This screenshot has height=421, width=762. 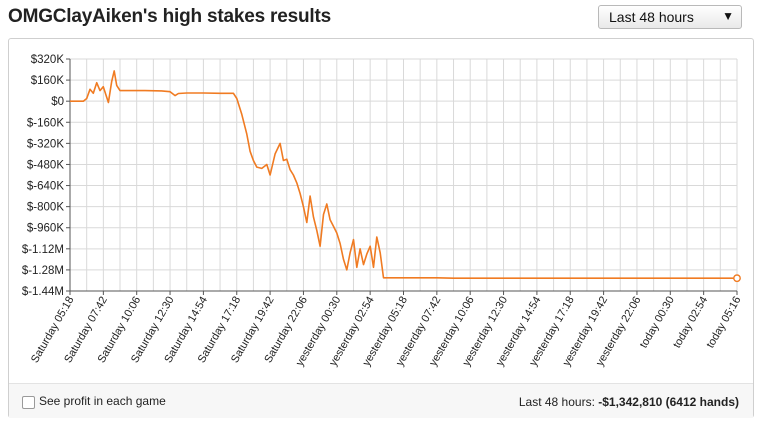 I want to click on time-range-select: Last 48 hours ▼, so click(x=670, y=17).